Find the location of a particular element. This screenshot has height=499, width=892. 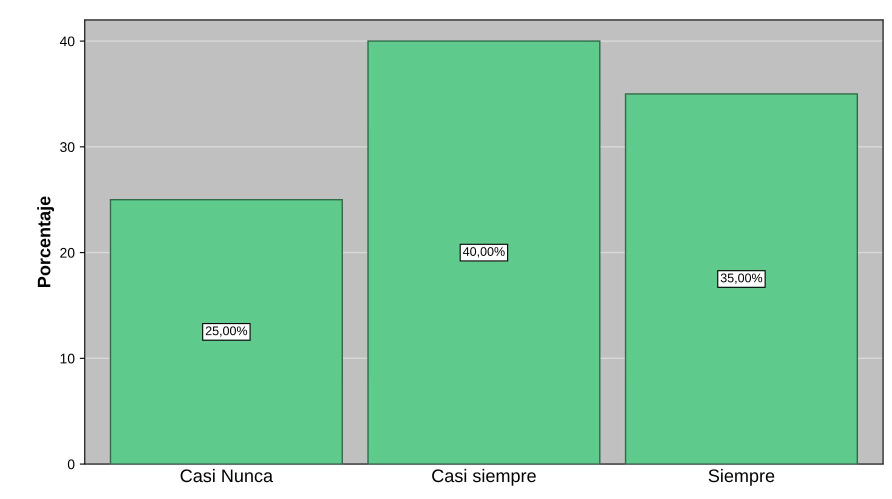

data-label: 25,00% is located at coordinates (227, 331).